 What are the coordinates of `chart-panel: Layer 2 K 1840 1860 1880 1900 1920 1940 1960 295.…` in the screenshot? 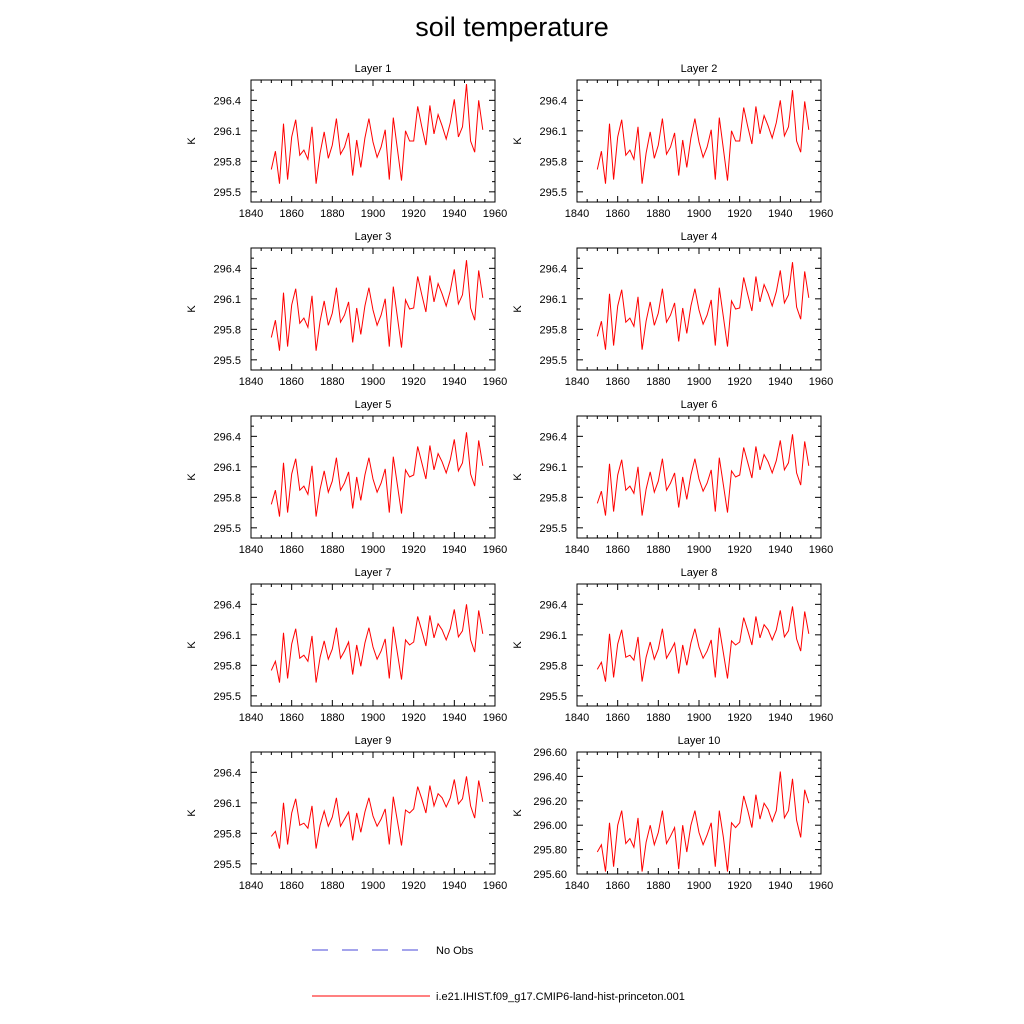 It's located at (672, 141).